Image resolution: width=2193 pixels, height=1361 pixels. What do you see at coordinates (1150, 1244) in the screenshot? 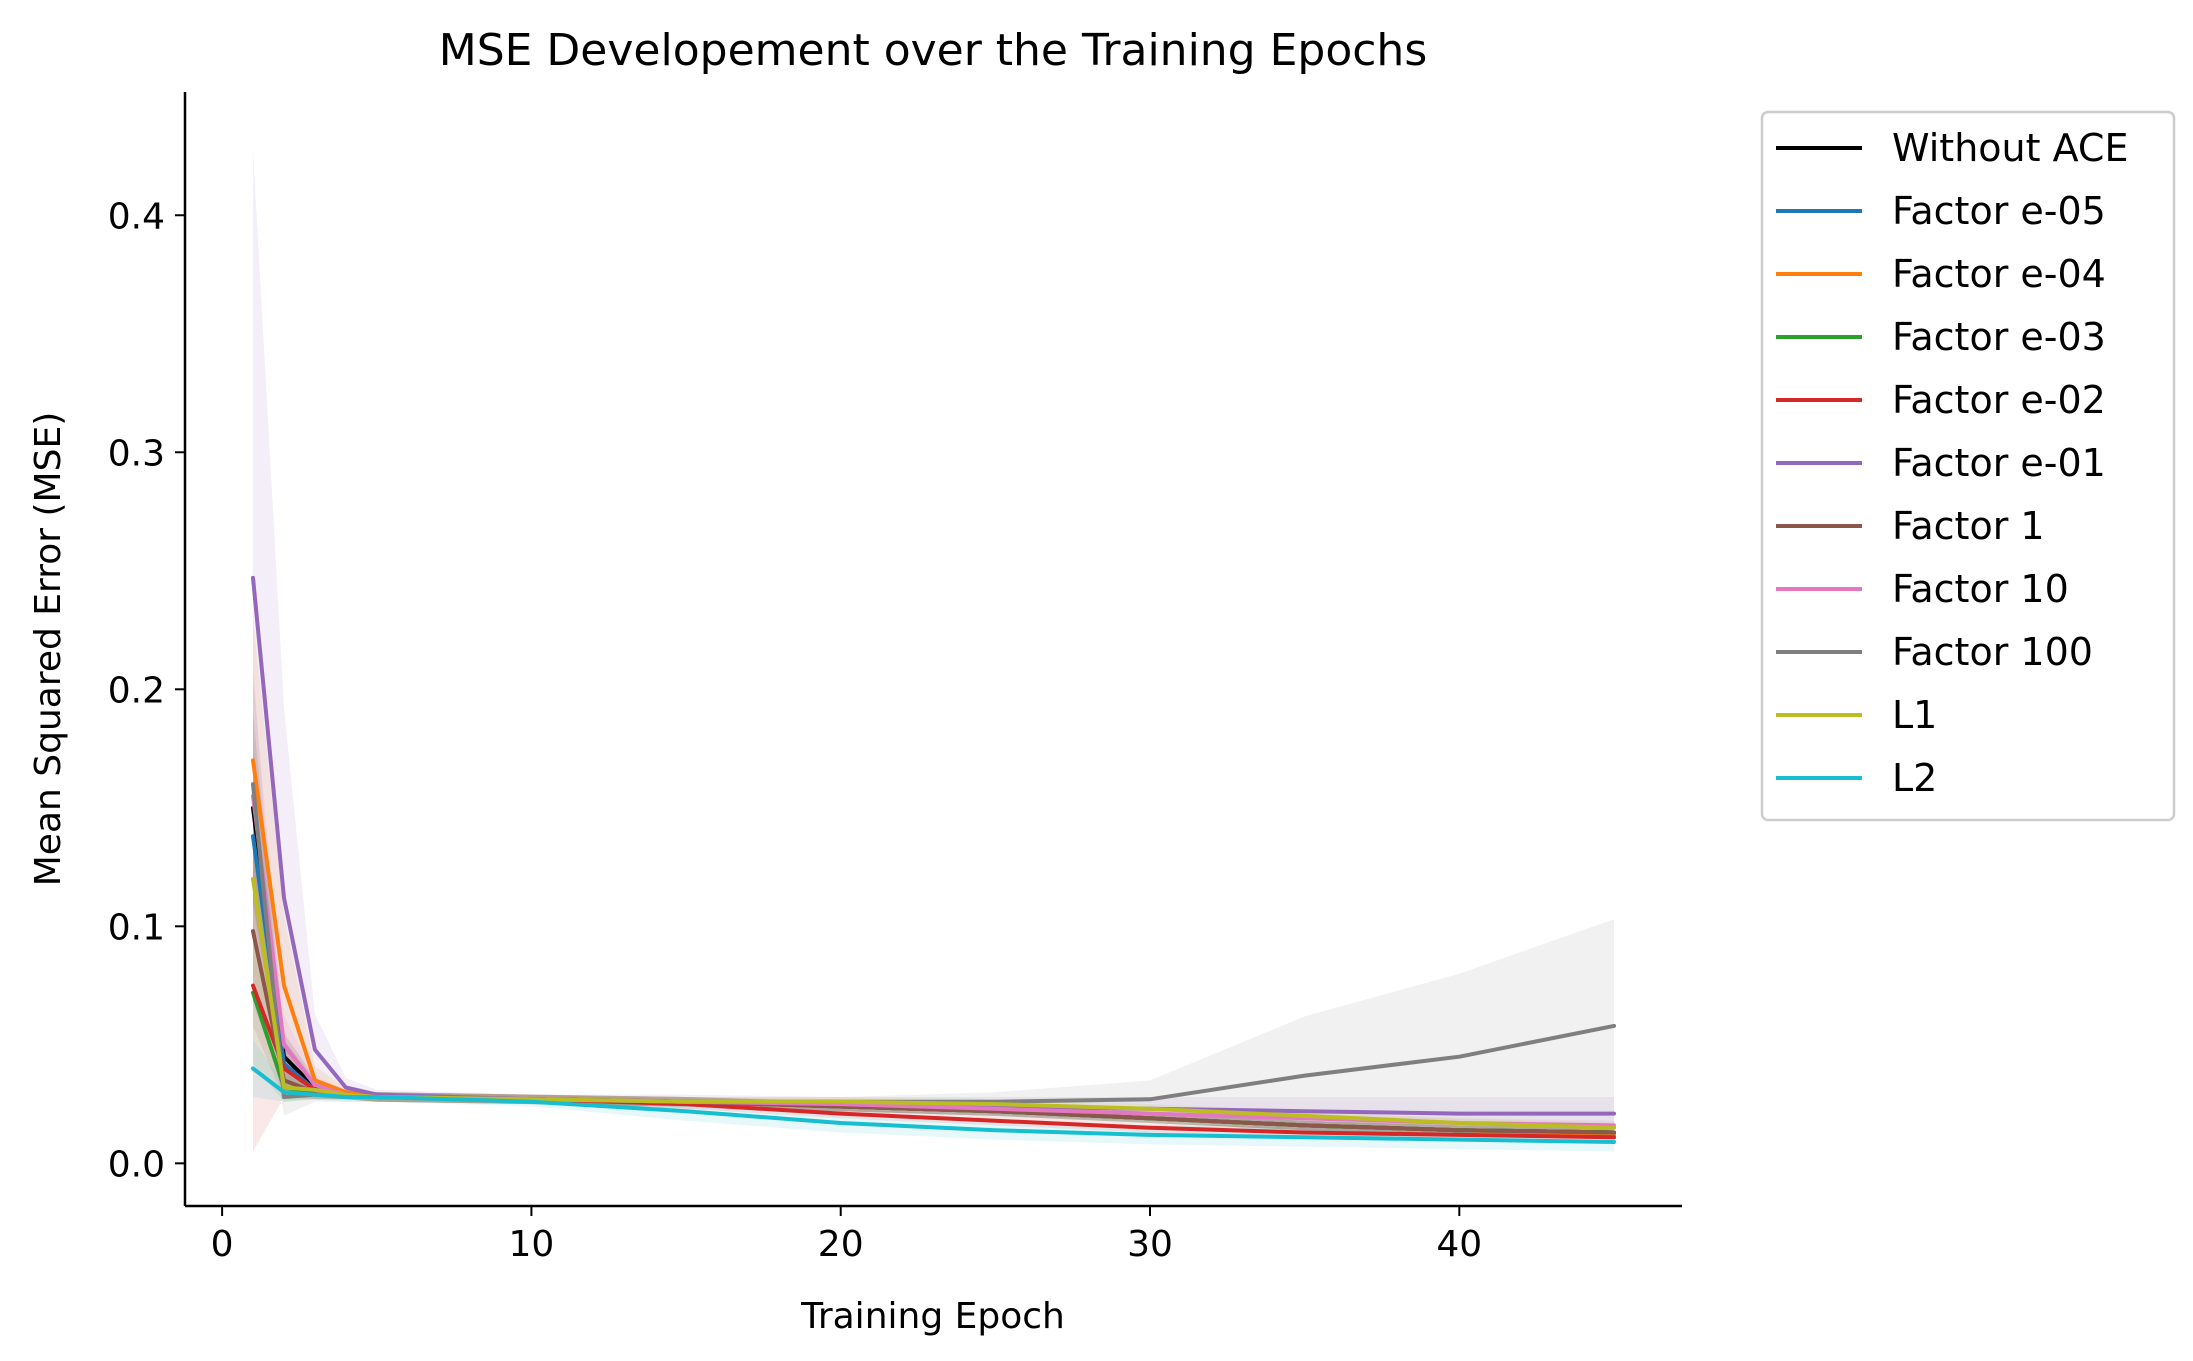
I see `x-tick-label: 30` at bounding box center [1150, 1244].